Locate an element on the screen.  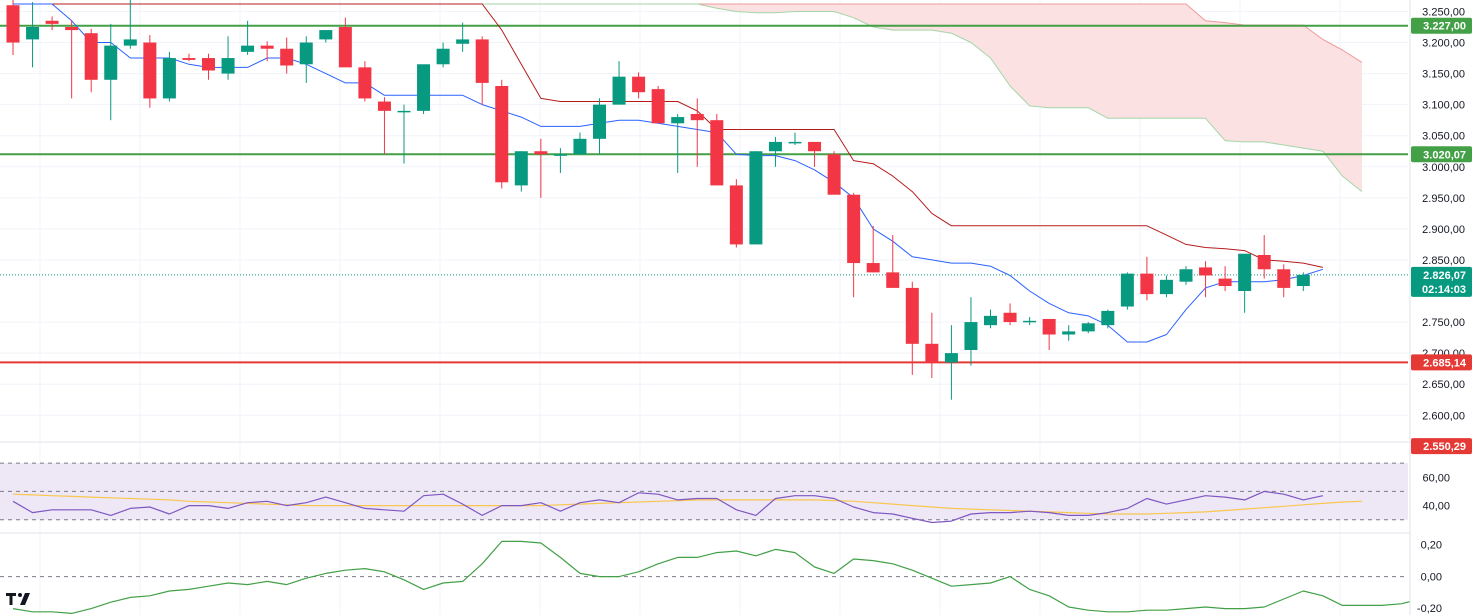
price-marker-tag is located at coordinates (1441, 446).